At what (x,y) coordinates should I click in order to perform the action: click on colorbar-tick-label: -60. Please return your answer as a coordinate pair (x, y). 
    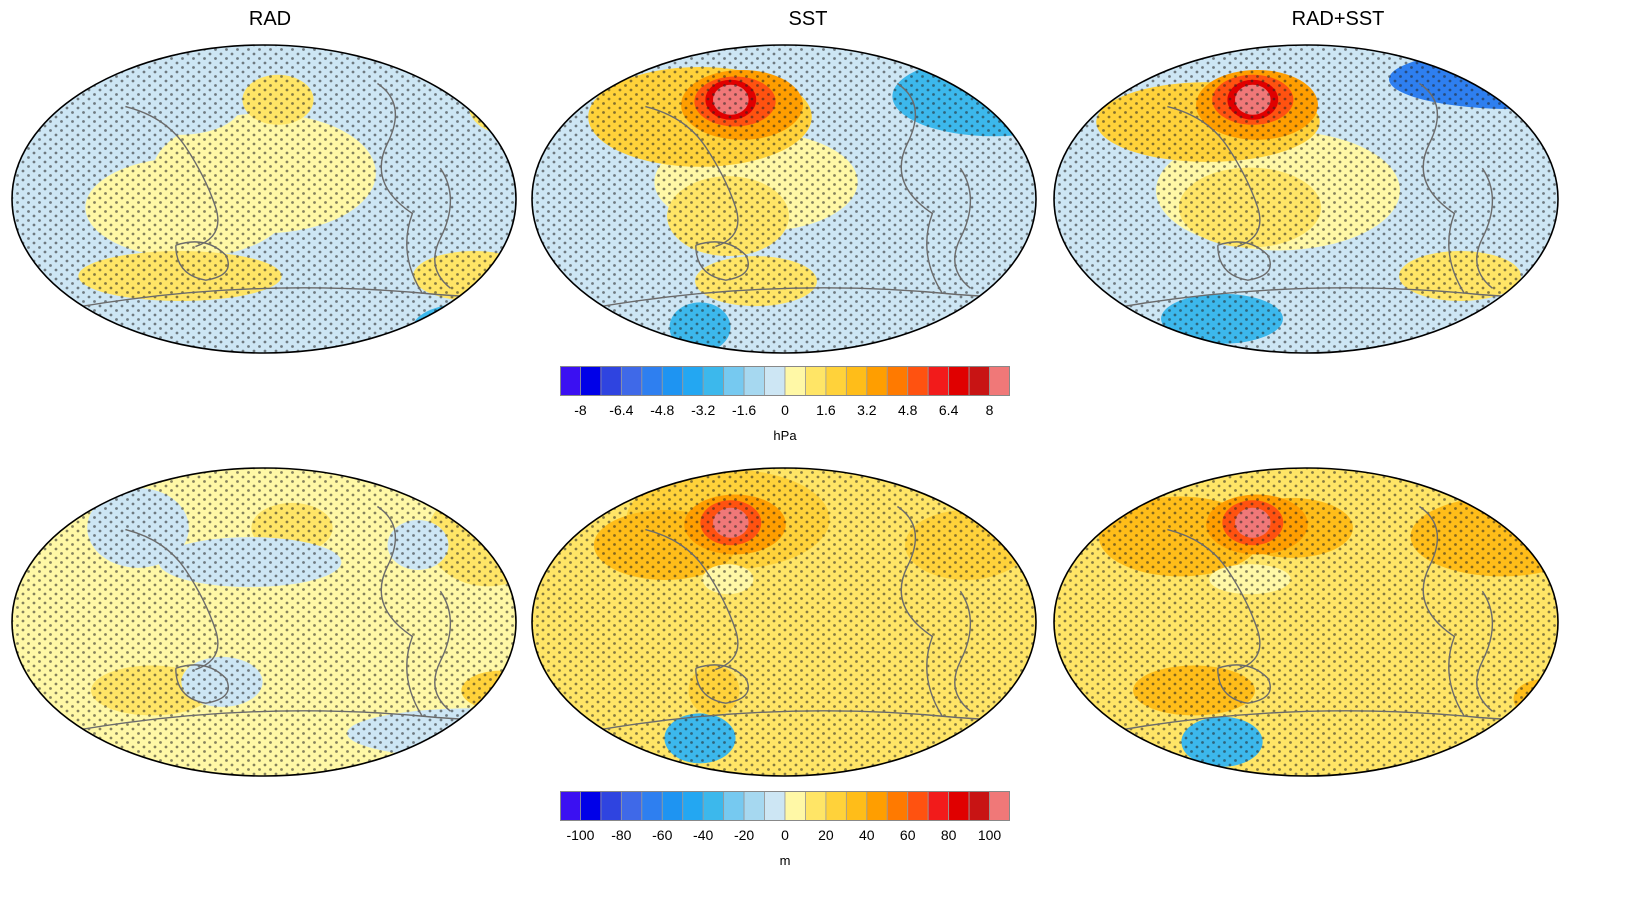
    Looking at the image, I should click on (662, 835).